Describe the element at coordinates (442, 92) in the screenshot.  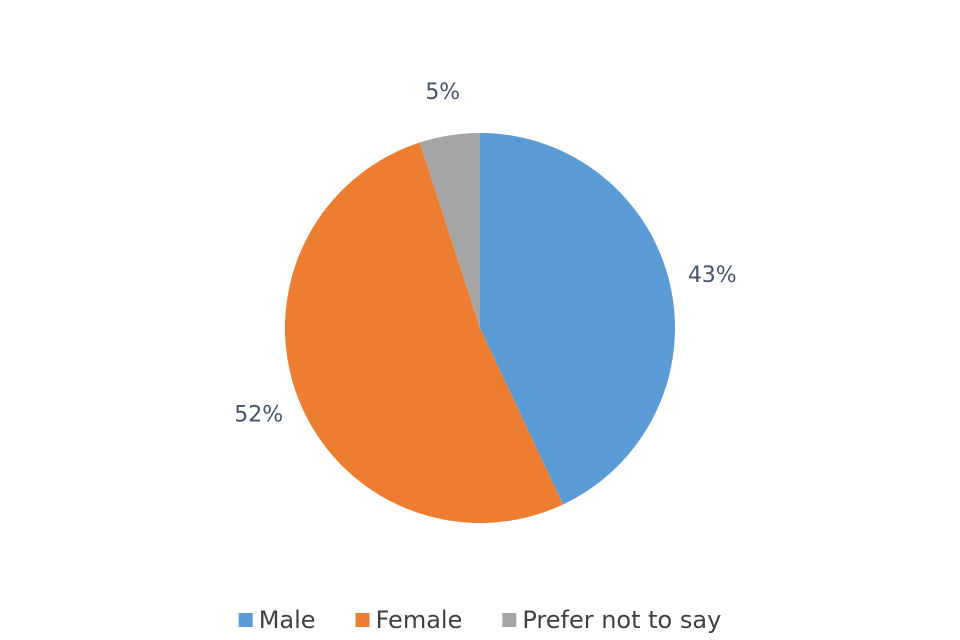
I see `data-label: 5%` at that location.